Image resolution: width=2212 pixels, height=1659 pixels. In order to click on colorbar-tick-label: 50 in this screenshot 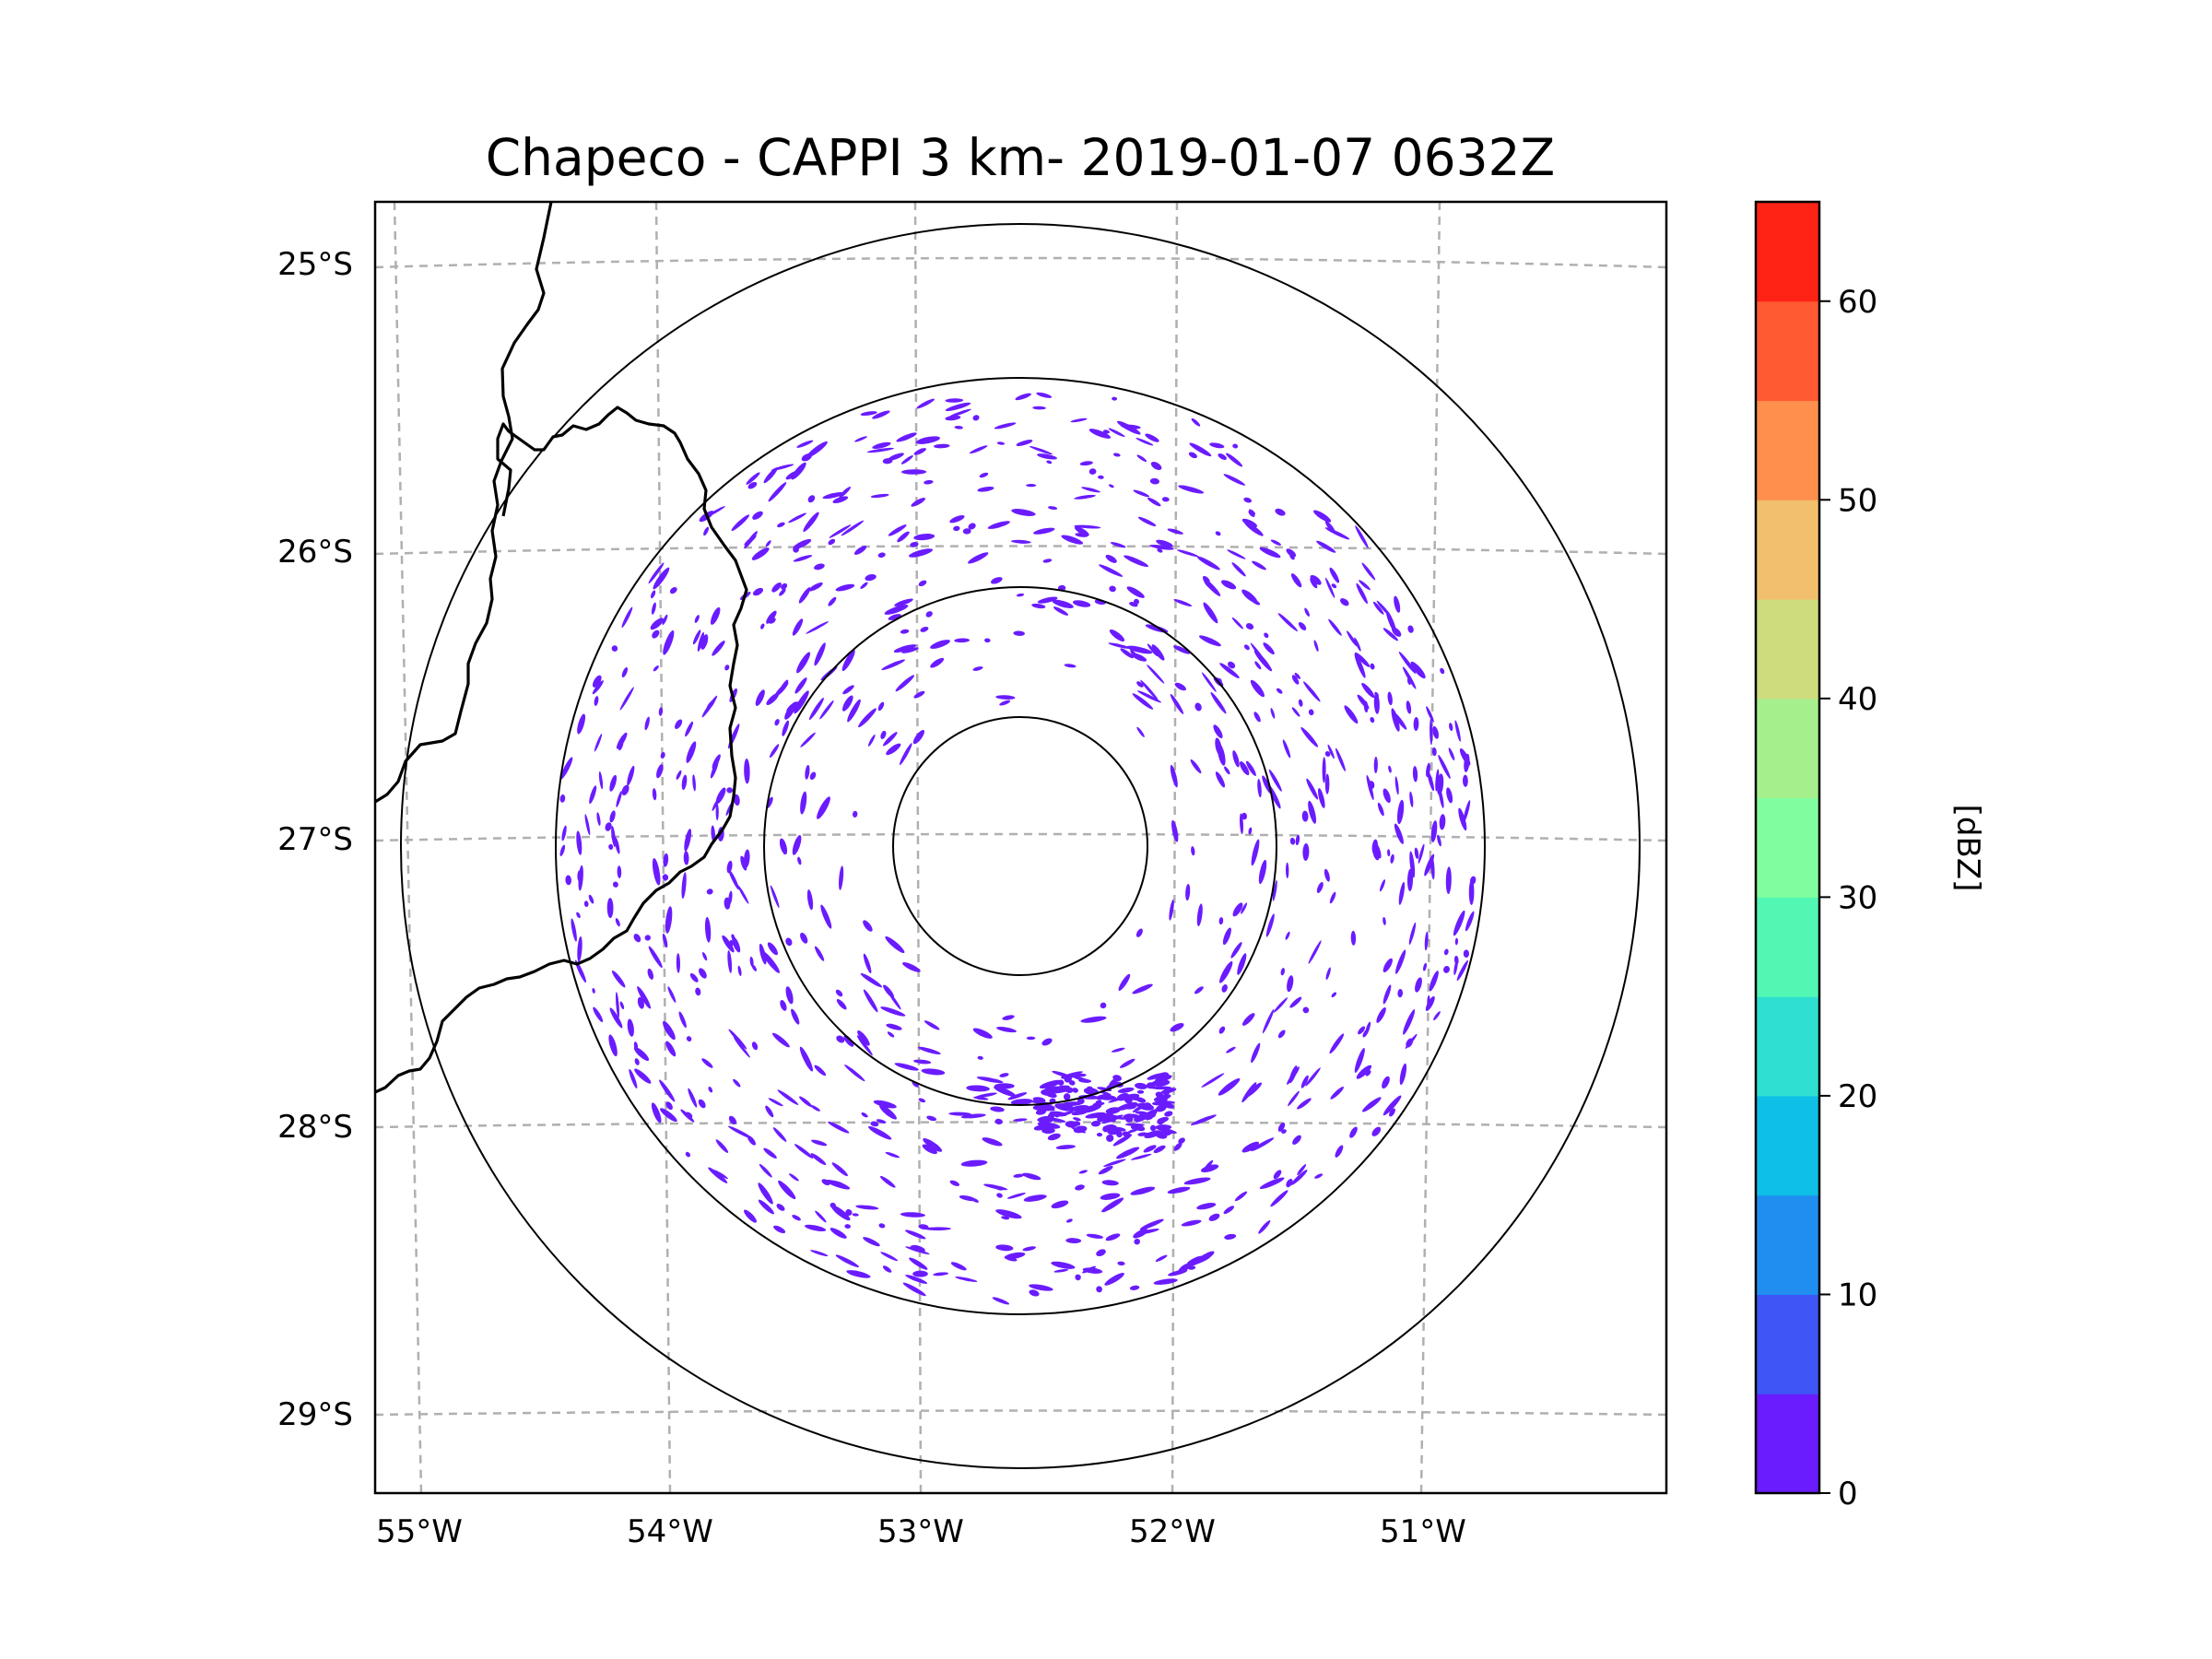, I will do `click(1857, 500)`.